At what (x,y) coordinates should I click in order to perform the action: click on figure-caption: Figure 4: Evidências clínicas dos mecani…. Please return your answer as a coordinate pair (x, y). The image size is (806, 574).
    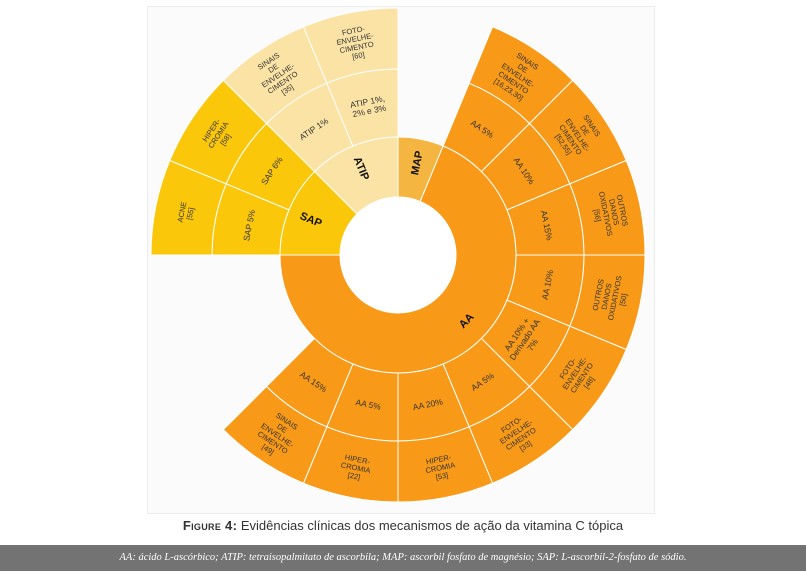
    Looking at the image, I should click on (403, 525).